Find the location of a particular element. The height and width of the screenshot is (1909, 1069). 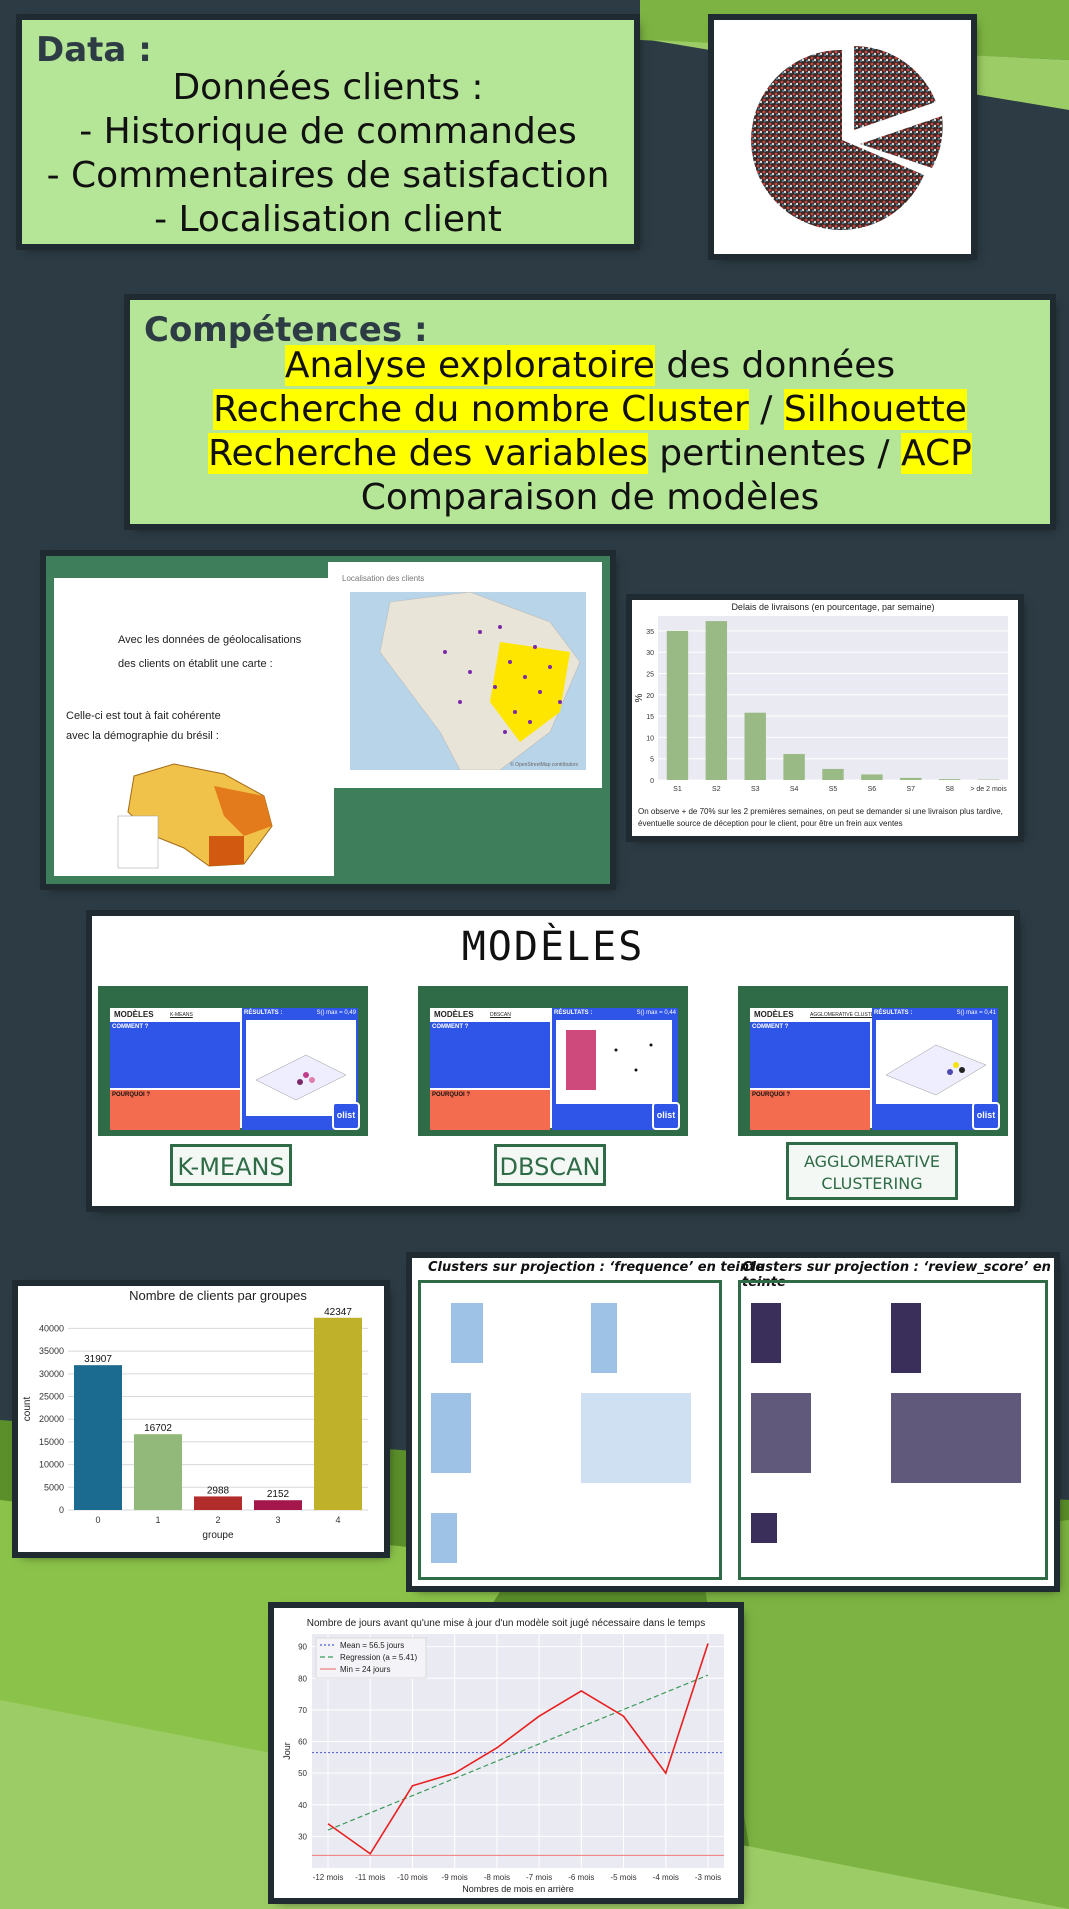

review-projection-panel is located at coordinates (893, 1430).